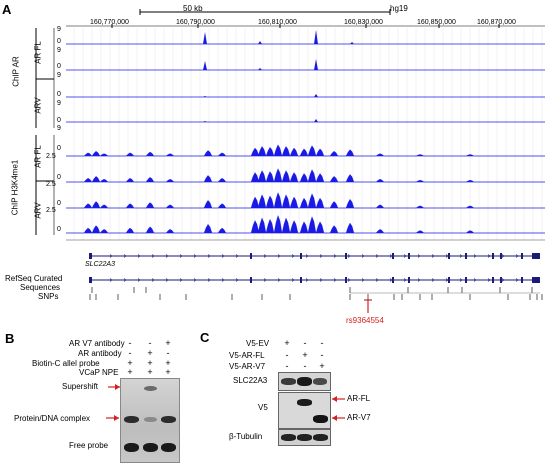  Describe the element at coordinates (304, 437) in the screenshot. I see `blot-tubulin` at that location.